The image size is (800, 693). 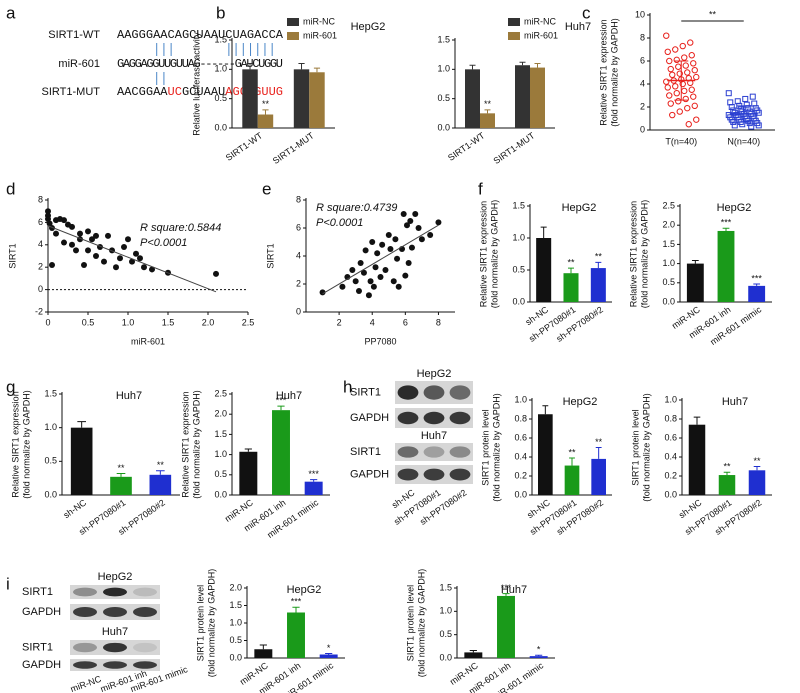 I want to click on y-tick-label: 10, so click(x=640, y=14).